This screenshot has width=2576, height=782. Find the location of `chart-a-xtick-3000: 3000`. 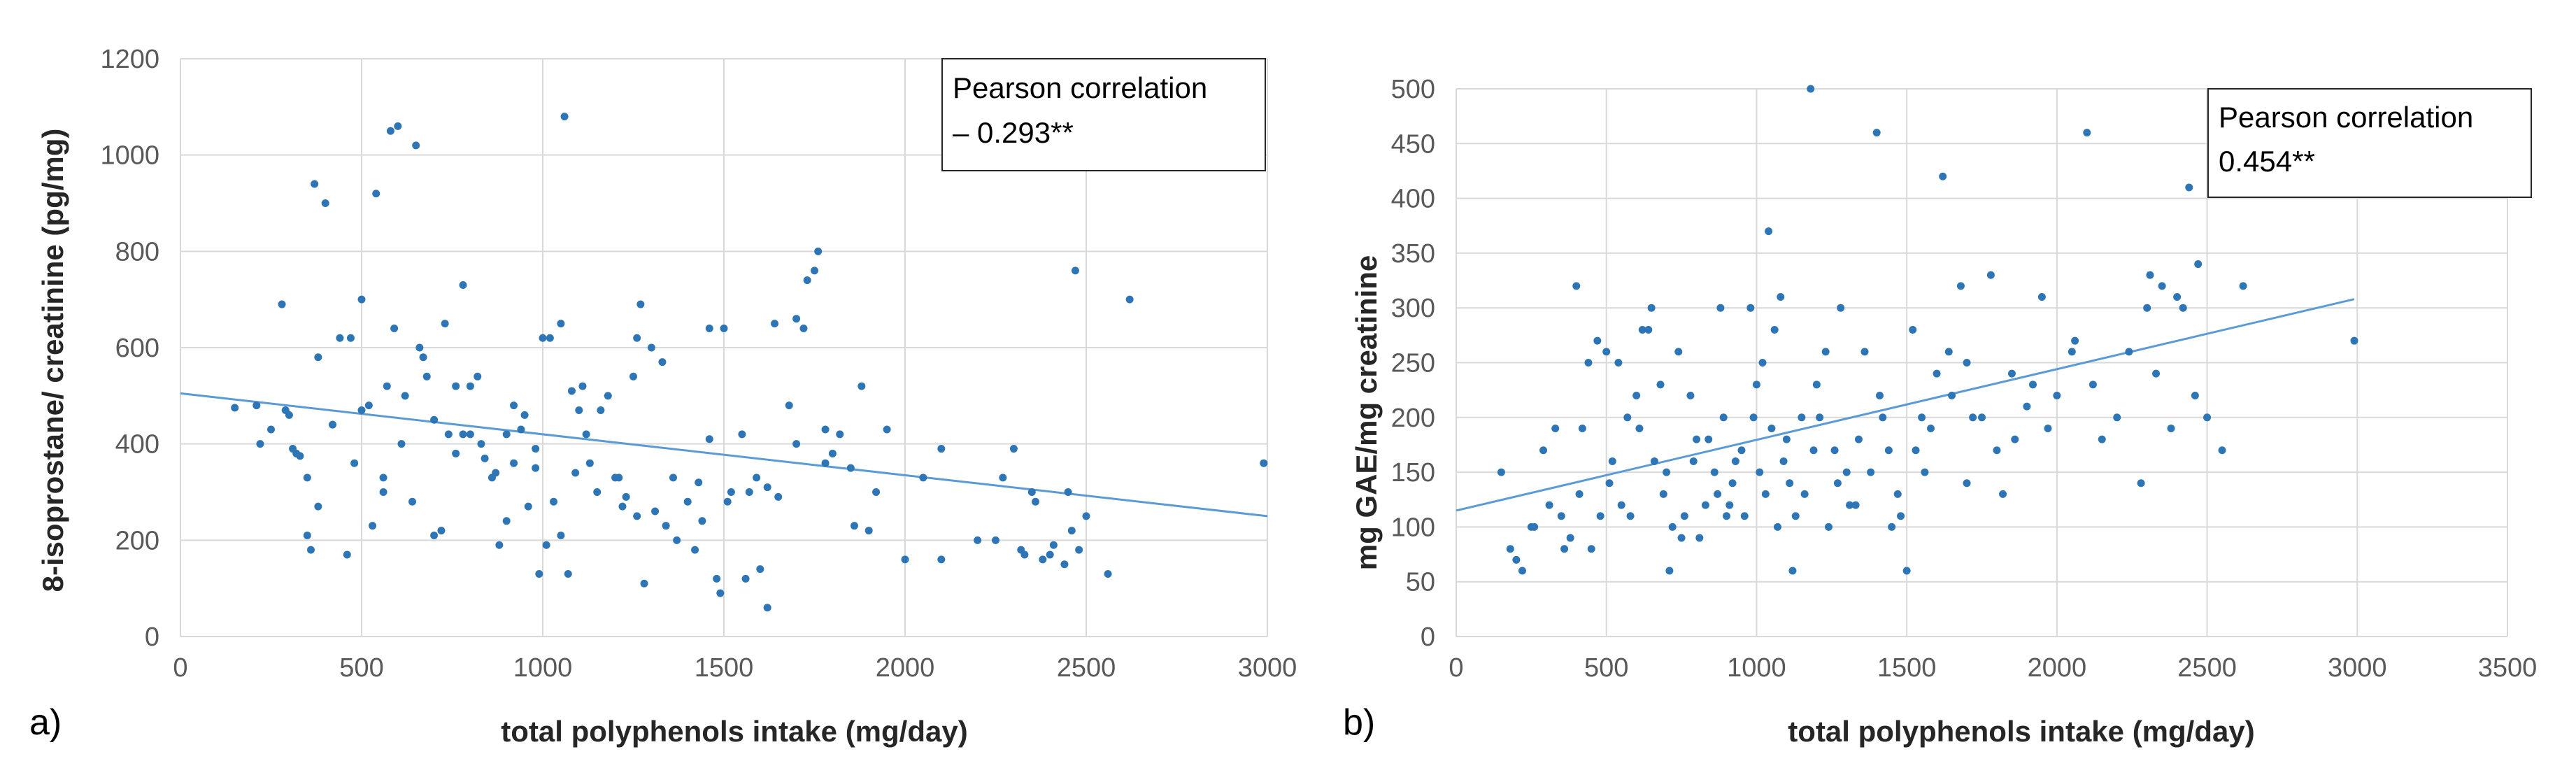

chart-a-xtick-3000: 3000 is located at coordinates (1267, 668).